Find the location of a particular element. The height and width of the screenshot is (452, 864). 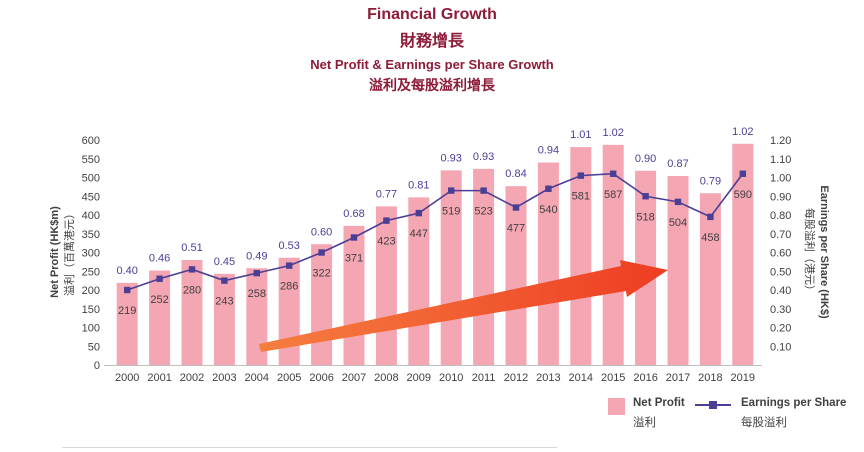

eps-value: 0.79 is located at coordinates (710, 181).